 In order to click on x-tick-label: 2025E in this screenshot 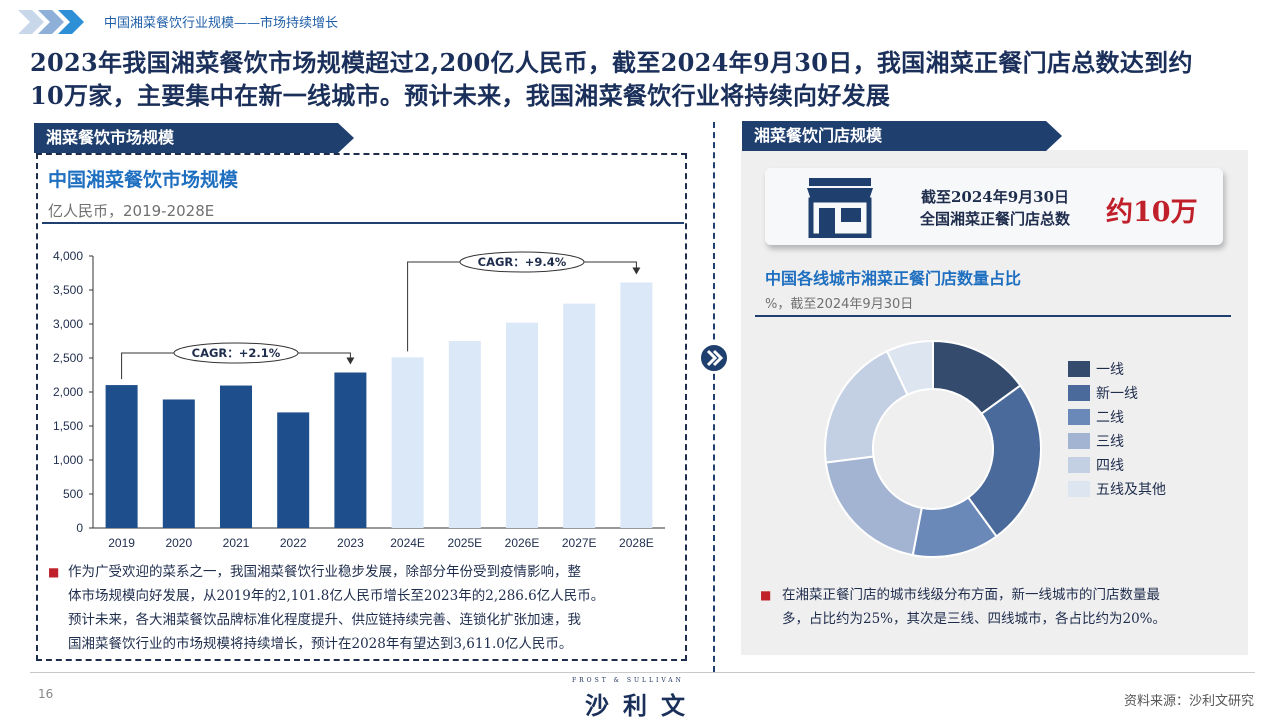, I will do `click(464, 543)`.